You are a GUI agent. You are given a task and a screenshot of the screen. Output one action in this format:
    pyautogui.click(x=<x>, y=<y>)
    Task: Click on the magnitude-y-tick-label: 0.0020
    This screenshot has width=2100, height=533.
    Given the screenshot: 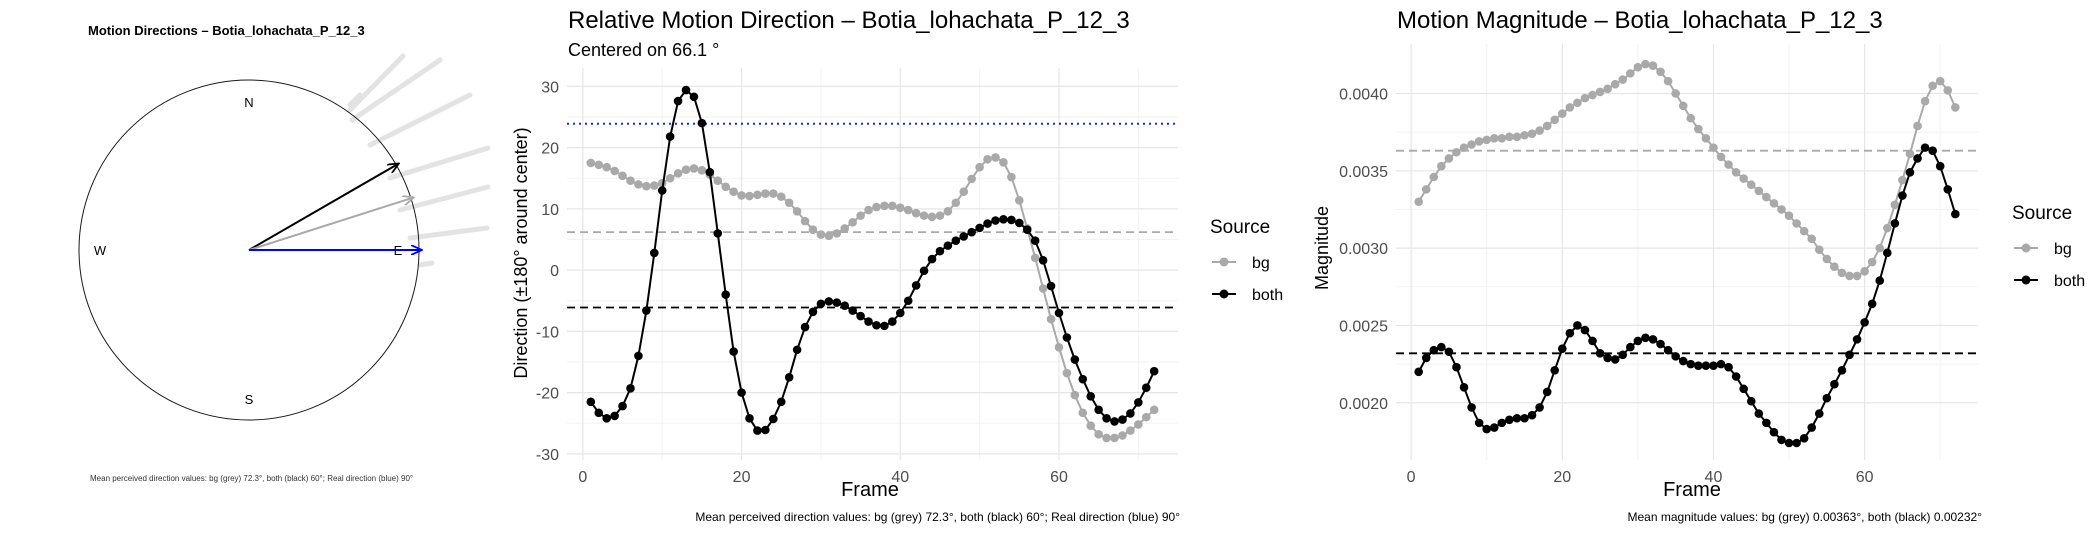 What is the action you would take?
    pyautogui.click(x=1363, y=404)
    